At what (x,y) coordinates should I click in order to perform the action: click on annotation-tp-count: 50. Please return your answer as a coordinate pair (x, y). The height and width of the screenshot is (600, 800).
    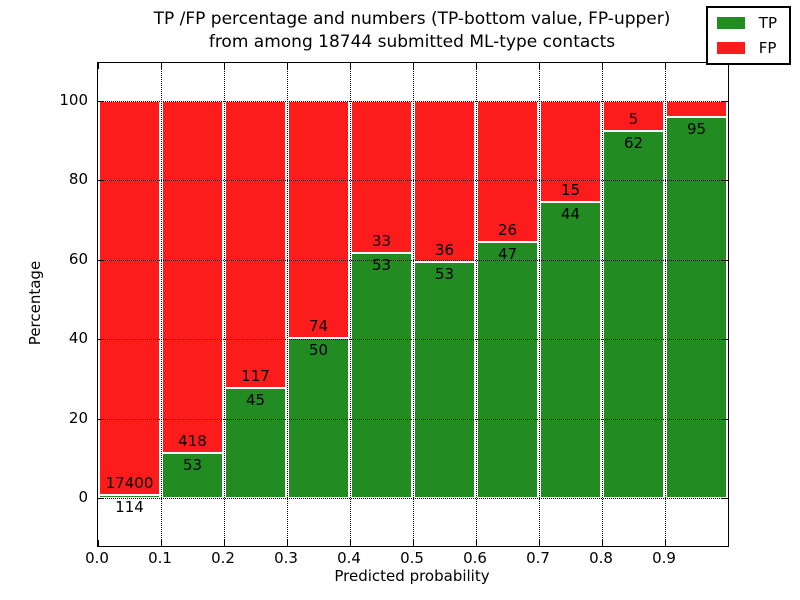
    Looking at the image, I should click on (318, 349).